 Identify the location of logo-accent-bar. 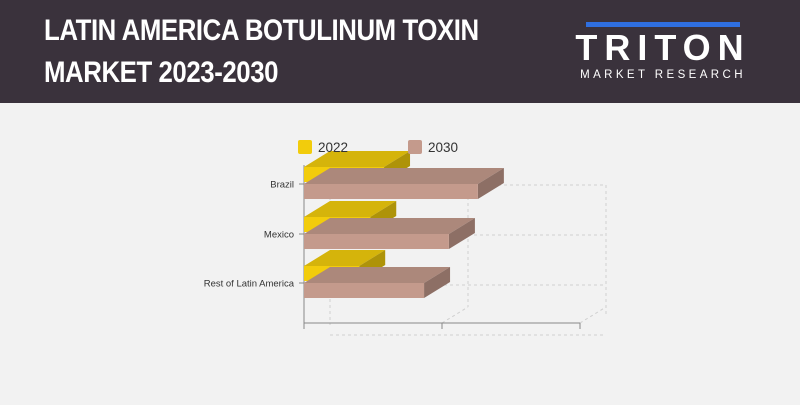
(663, 24).